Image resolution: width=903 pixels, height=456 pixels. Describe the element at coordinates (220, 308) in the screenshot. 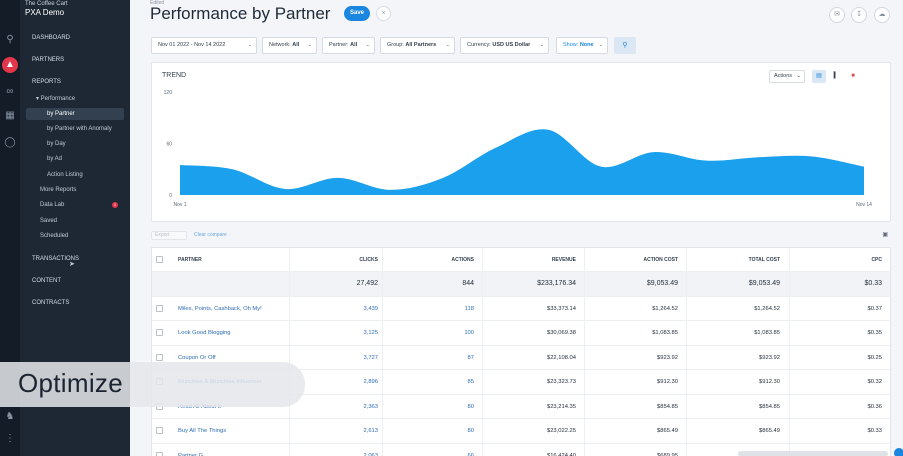

I see `cell-partner: Miles, Points, Cashback, Oh My!` at that location.